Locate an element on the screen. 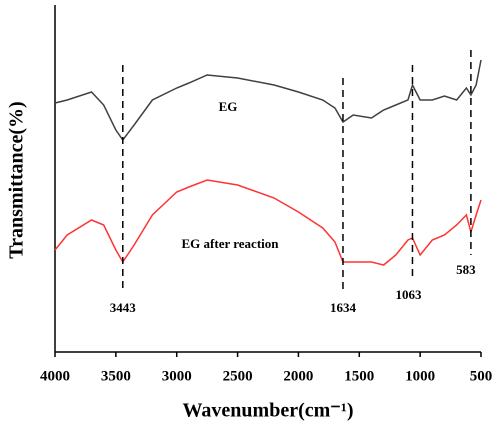 The width and height of the screenshot is (497, 426). x-tick-label: 1000 is located at coordinates (420, 376).